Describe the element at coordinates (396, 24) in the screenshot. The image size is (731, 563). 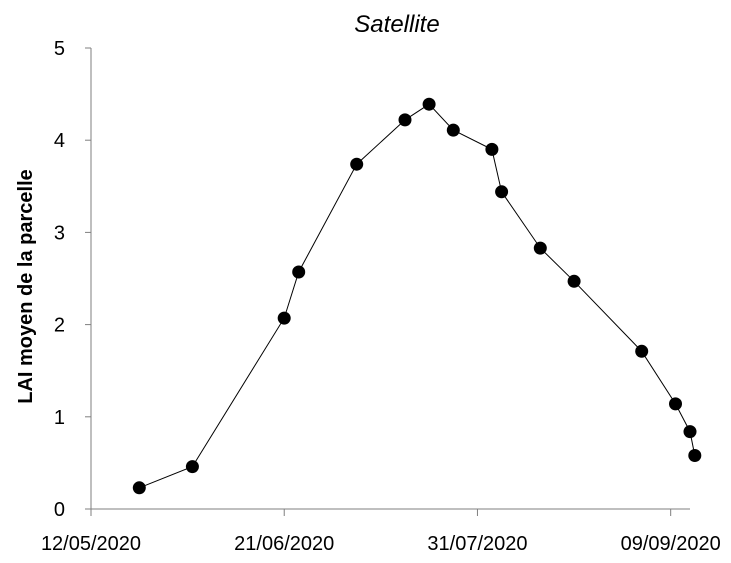
I see `chart-title: Satellite` at that location.